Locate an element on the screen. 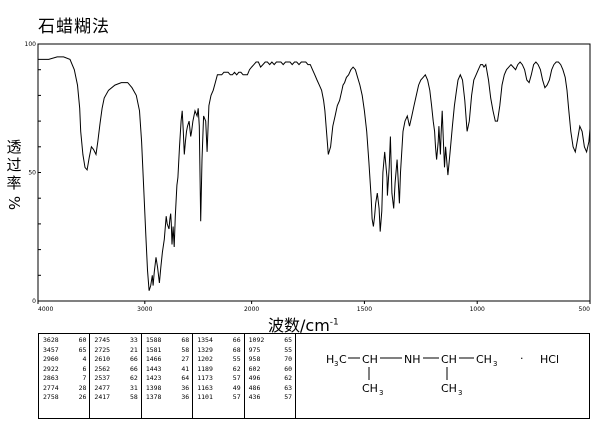  h3c-subscript: 3 is located at coordinates (336, 364).